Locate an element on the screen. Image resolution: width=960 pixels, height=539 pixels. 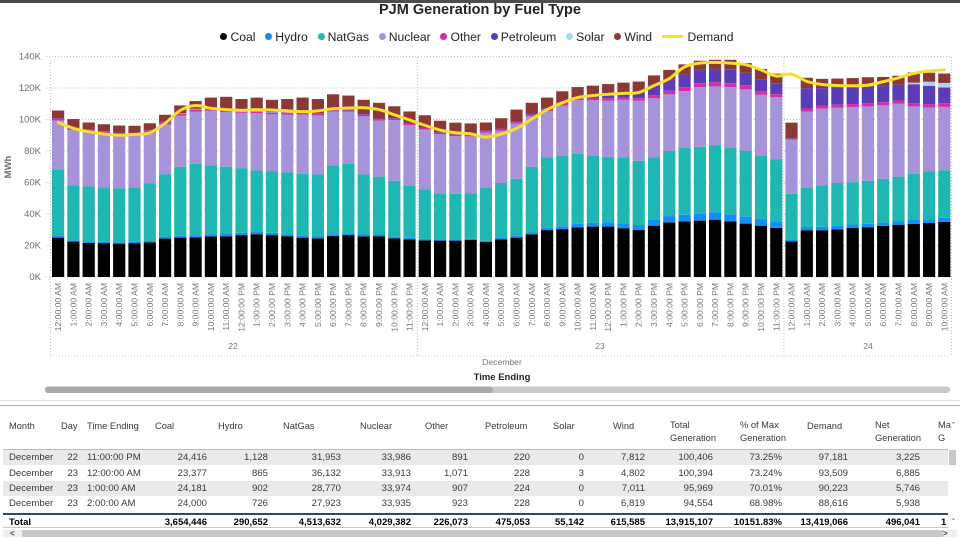
svg-text: MWh is located at coordinates (8, 166).